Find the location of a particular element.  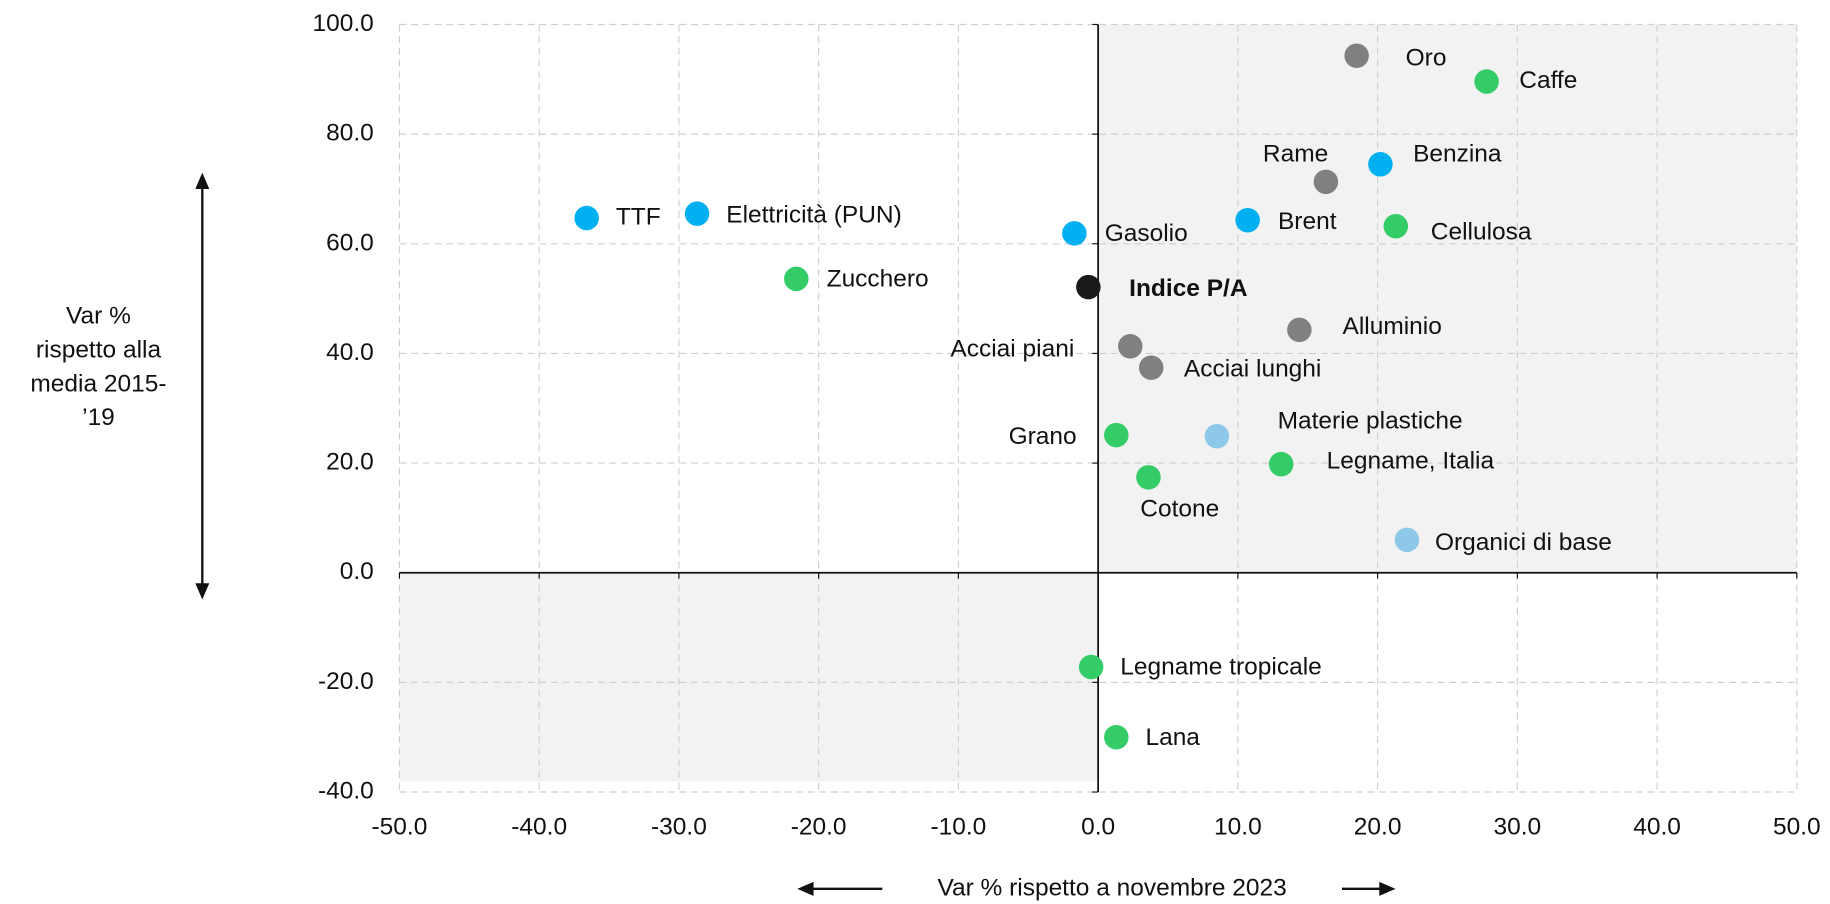

x-tick-label: -50.0 is located at coordinates (400, 827).